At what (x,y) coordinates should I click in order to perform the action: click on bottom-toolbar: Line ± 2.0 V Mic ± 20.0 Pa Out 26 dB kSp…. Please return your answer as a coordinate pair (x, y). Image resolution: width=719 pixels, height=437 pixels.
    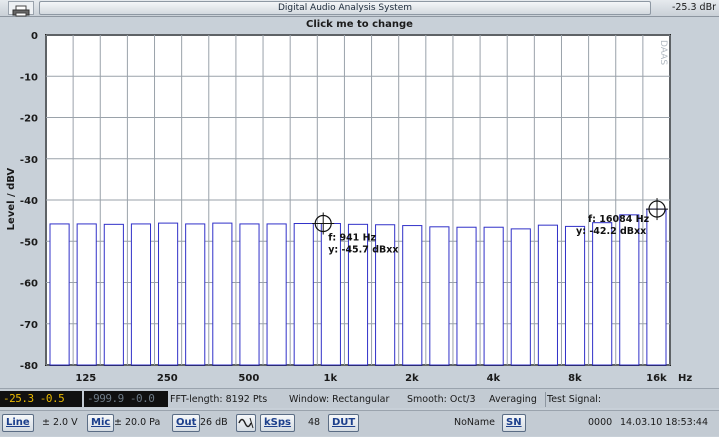
    Looking at the image, I should click on (359, 423).